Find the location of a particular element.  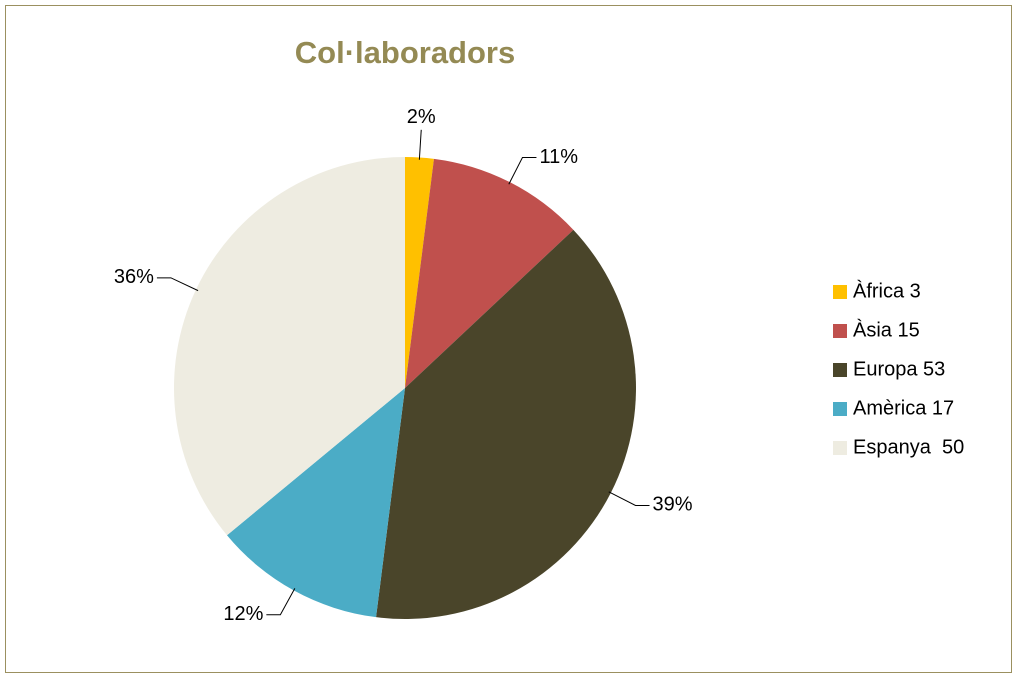

legend-label: Àfrica 3 is located at coordinates (887, 290).